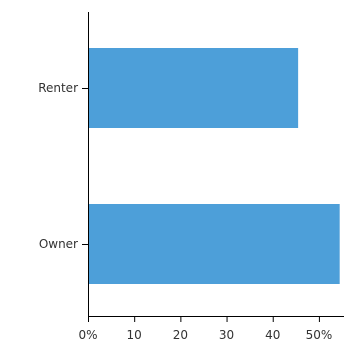  Describe the element at coordinates (211, 329) in the screenshot. I see `x-axis: 0% 10 20 30 40 50%` at that location.